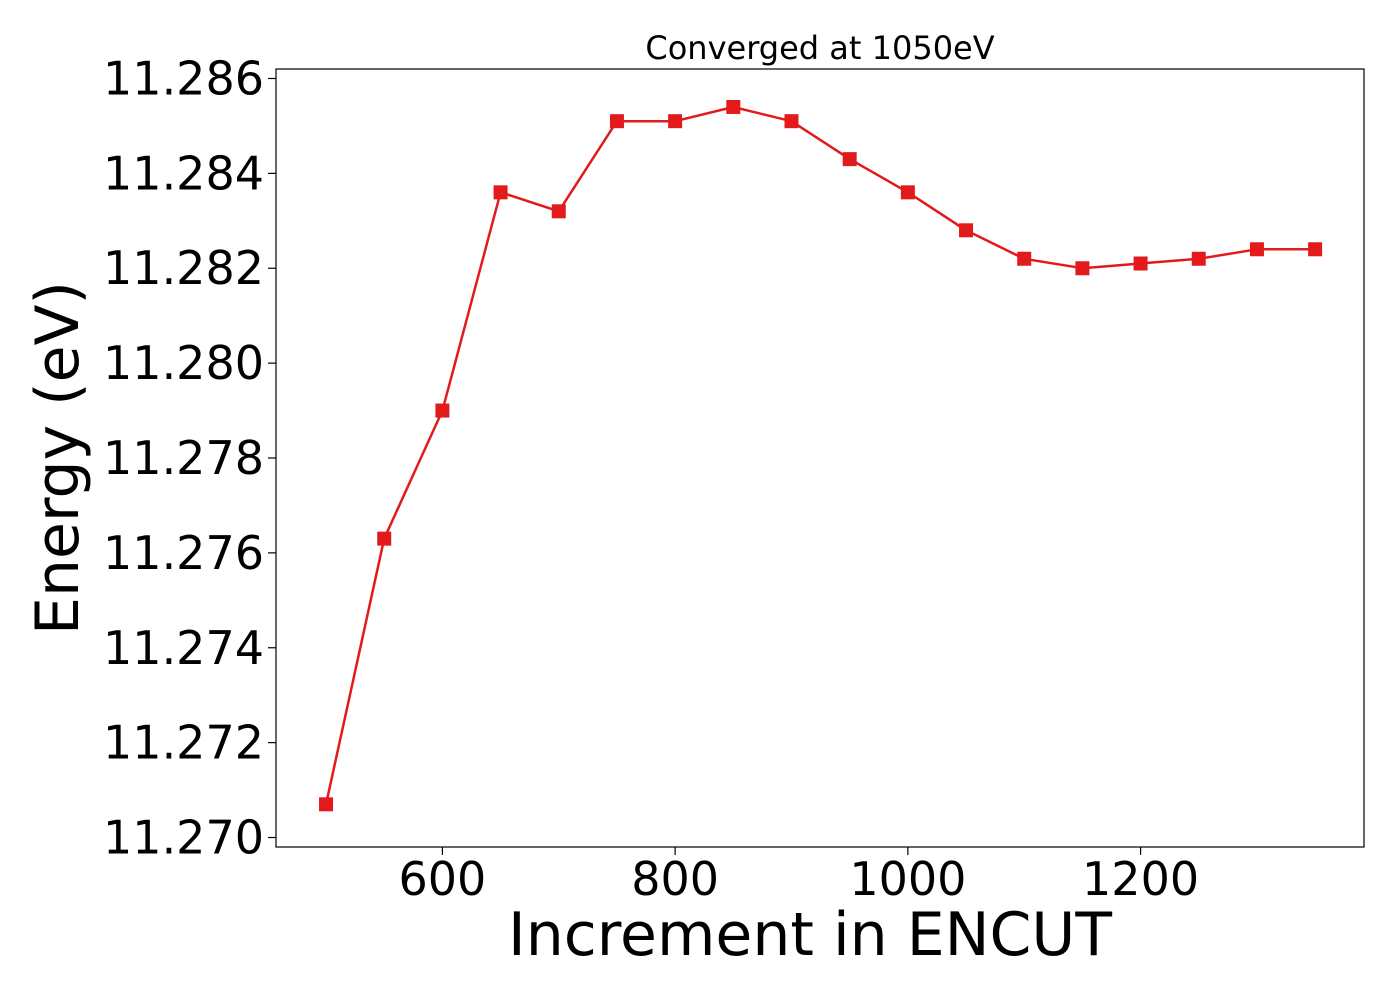 The height and width of the screenshot is (1000, 1400). I want to click on y-tick-label: 11.272, so click(183, 743).